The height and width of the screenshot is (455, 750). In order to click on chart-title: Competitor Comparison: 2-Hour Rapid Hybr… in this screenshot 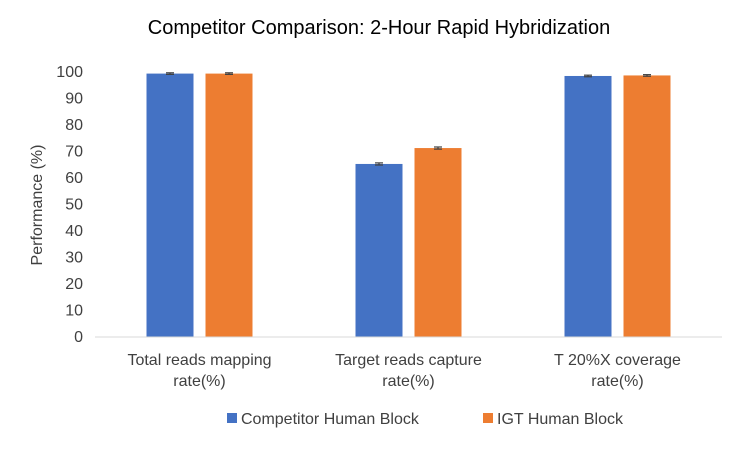, I will do `click(379, 28)`.